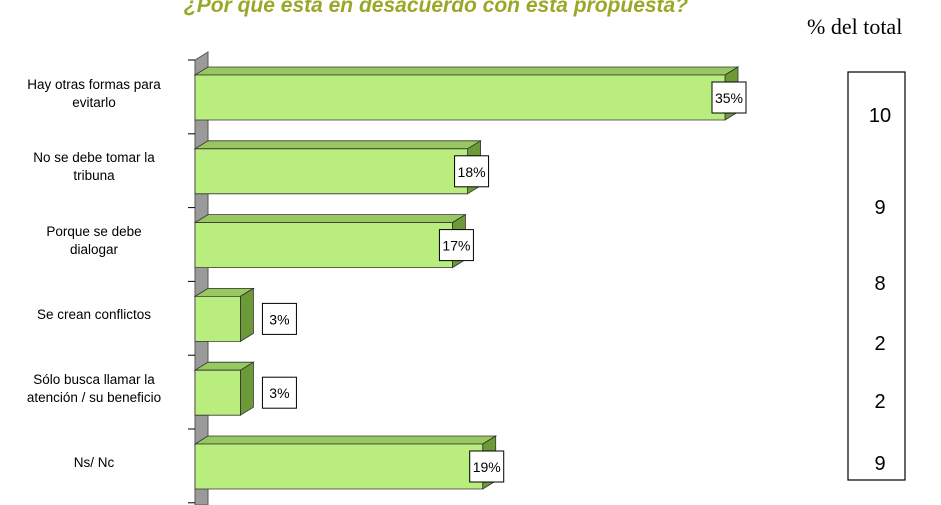  I want to click on side-table-box, so click(876, 276).